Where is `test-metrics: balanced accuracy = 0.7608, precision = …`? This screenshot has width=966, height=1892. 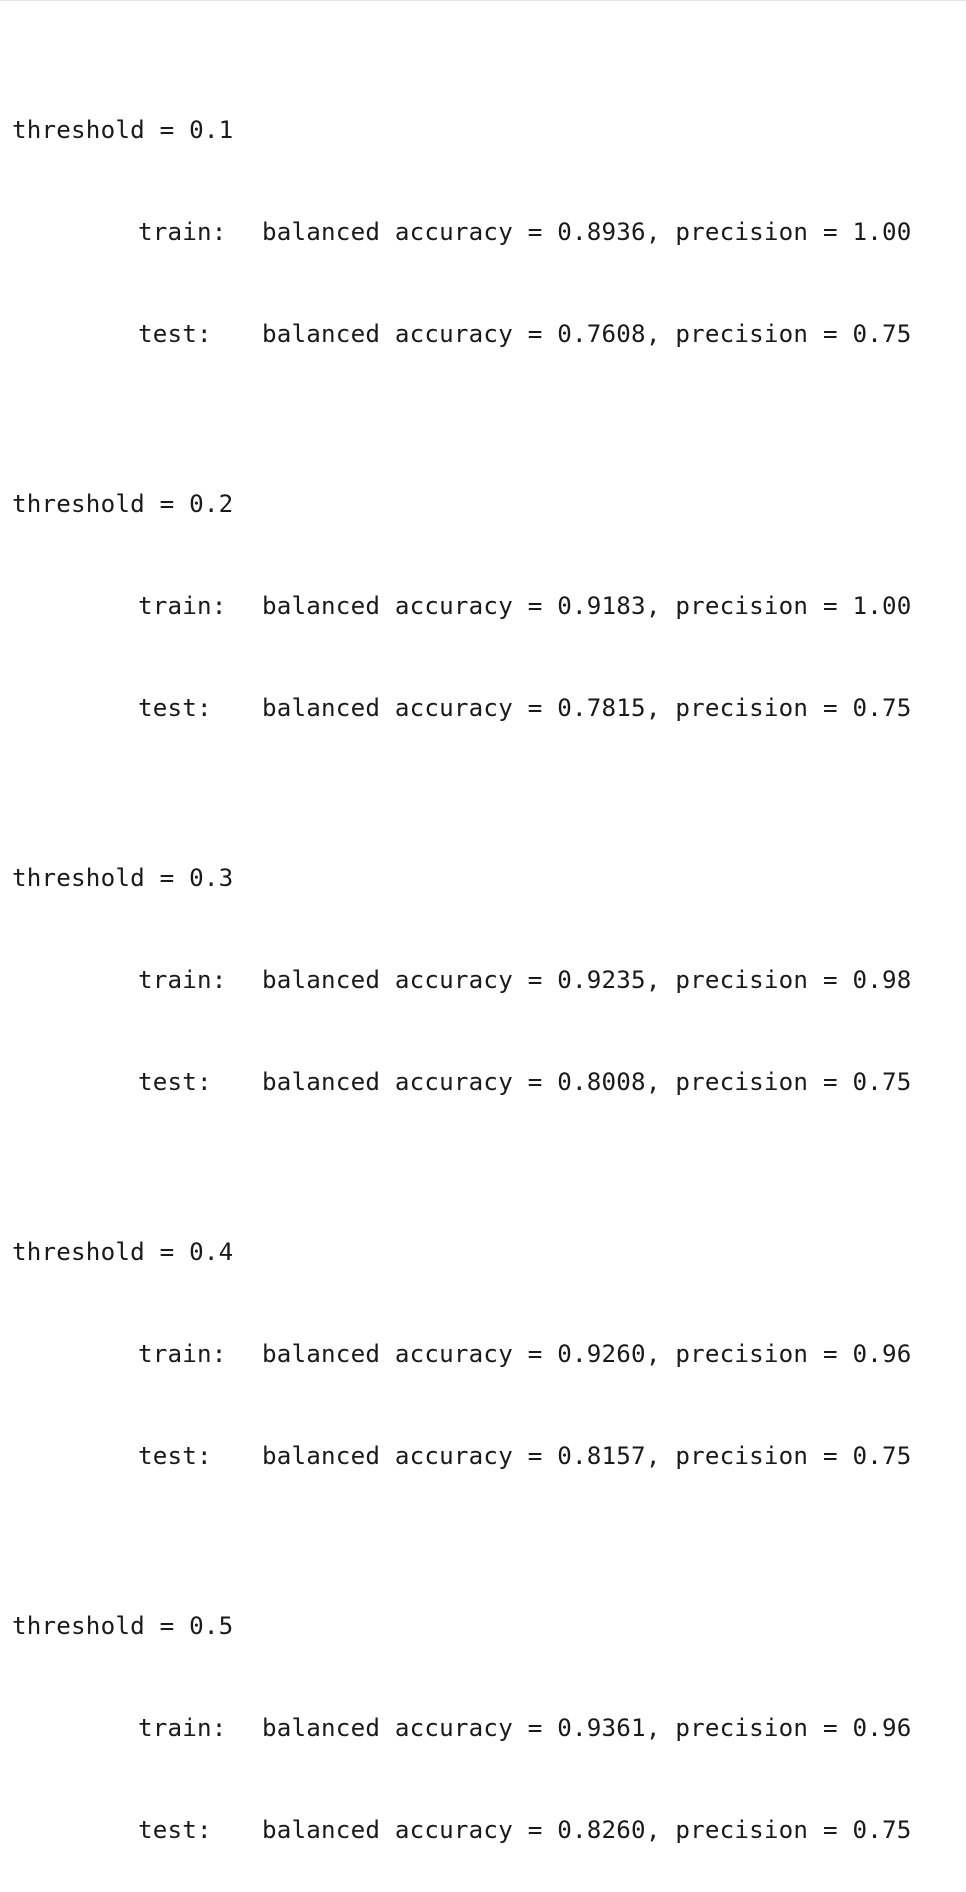 test-metrics: balanced accuracy = 0.7608, precision = … is located at coordinates (587, 334).